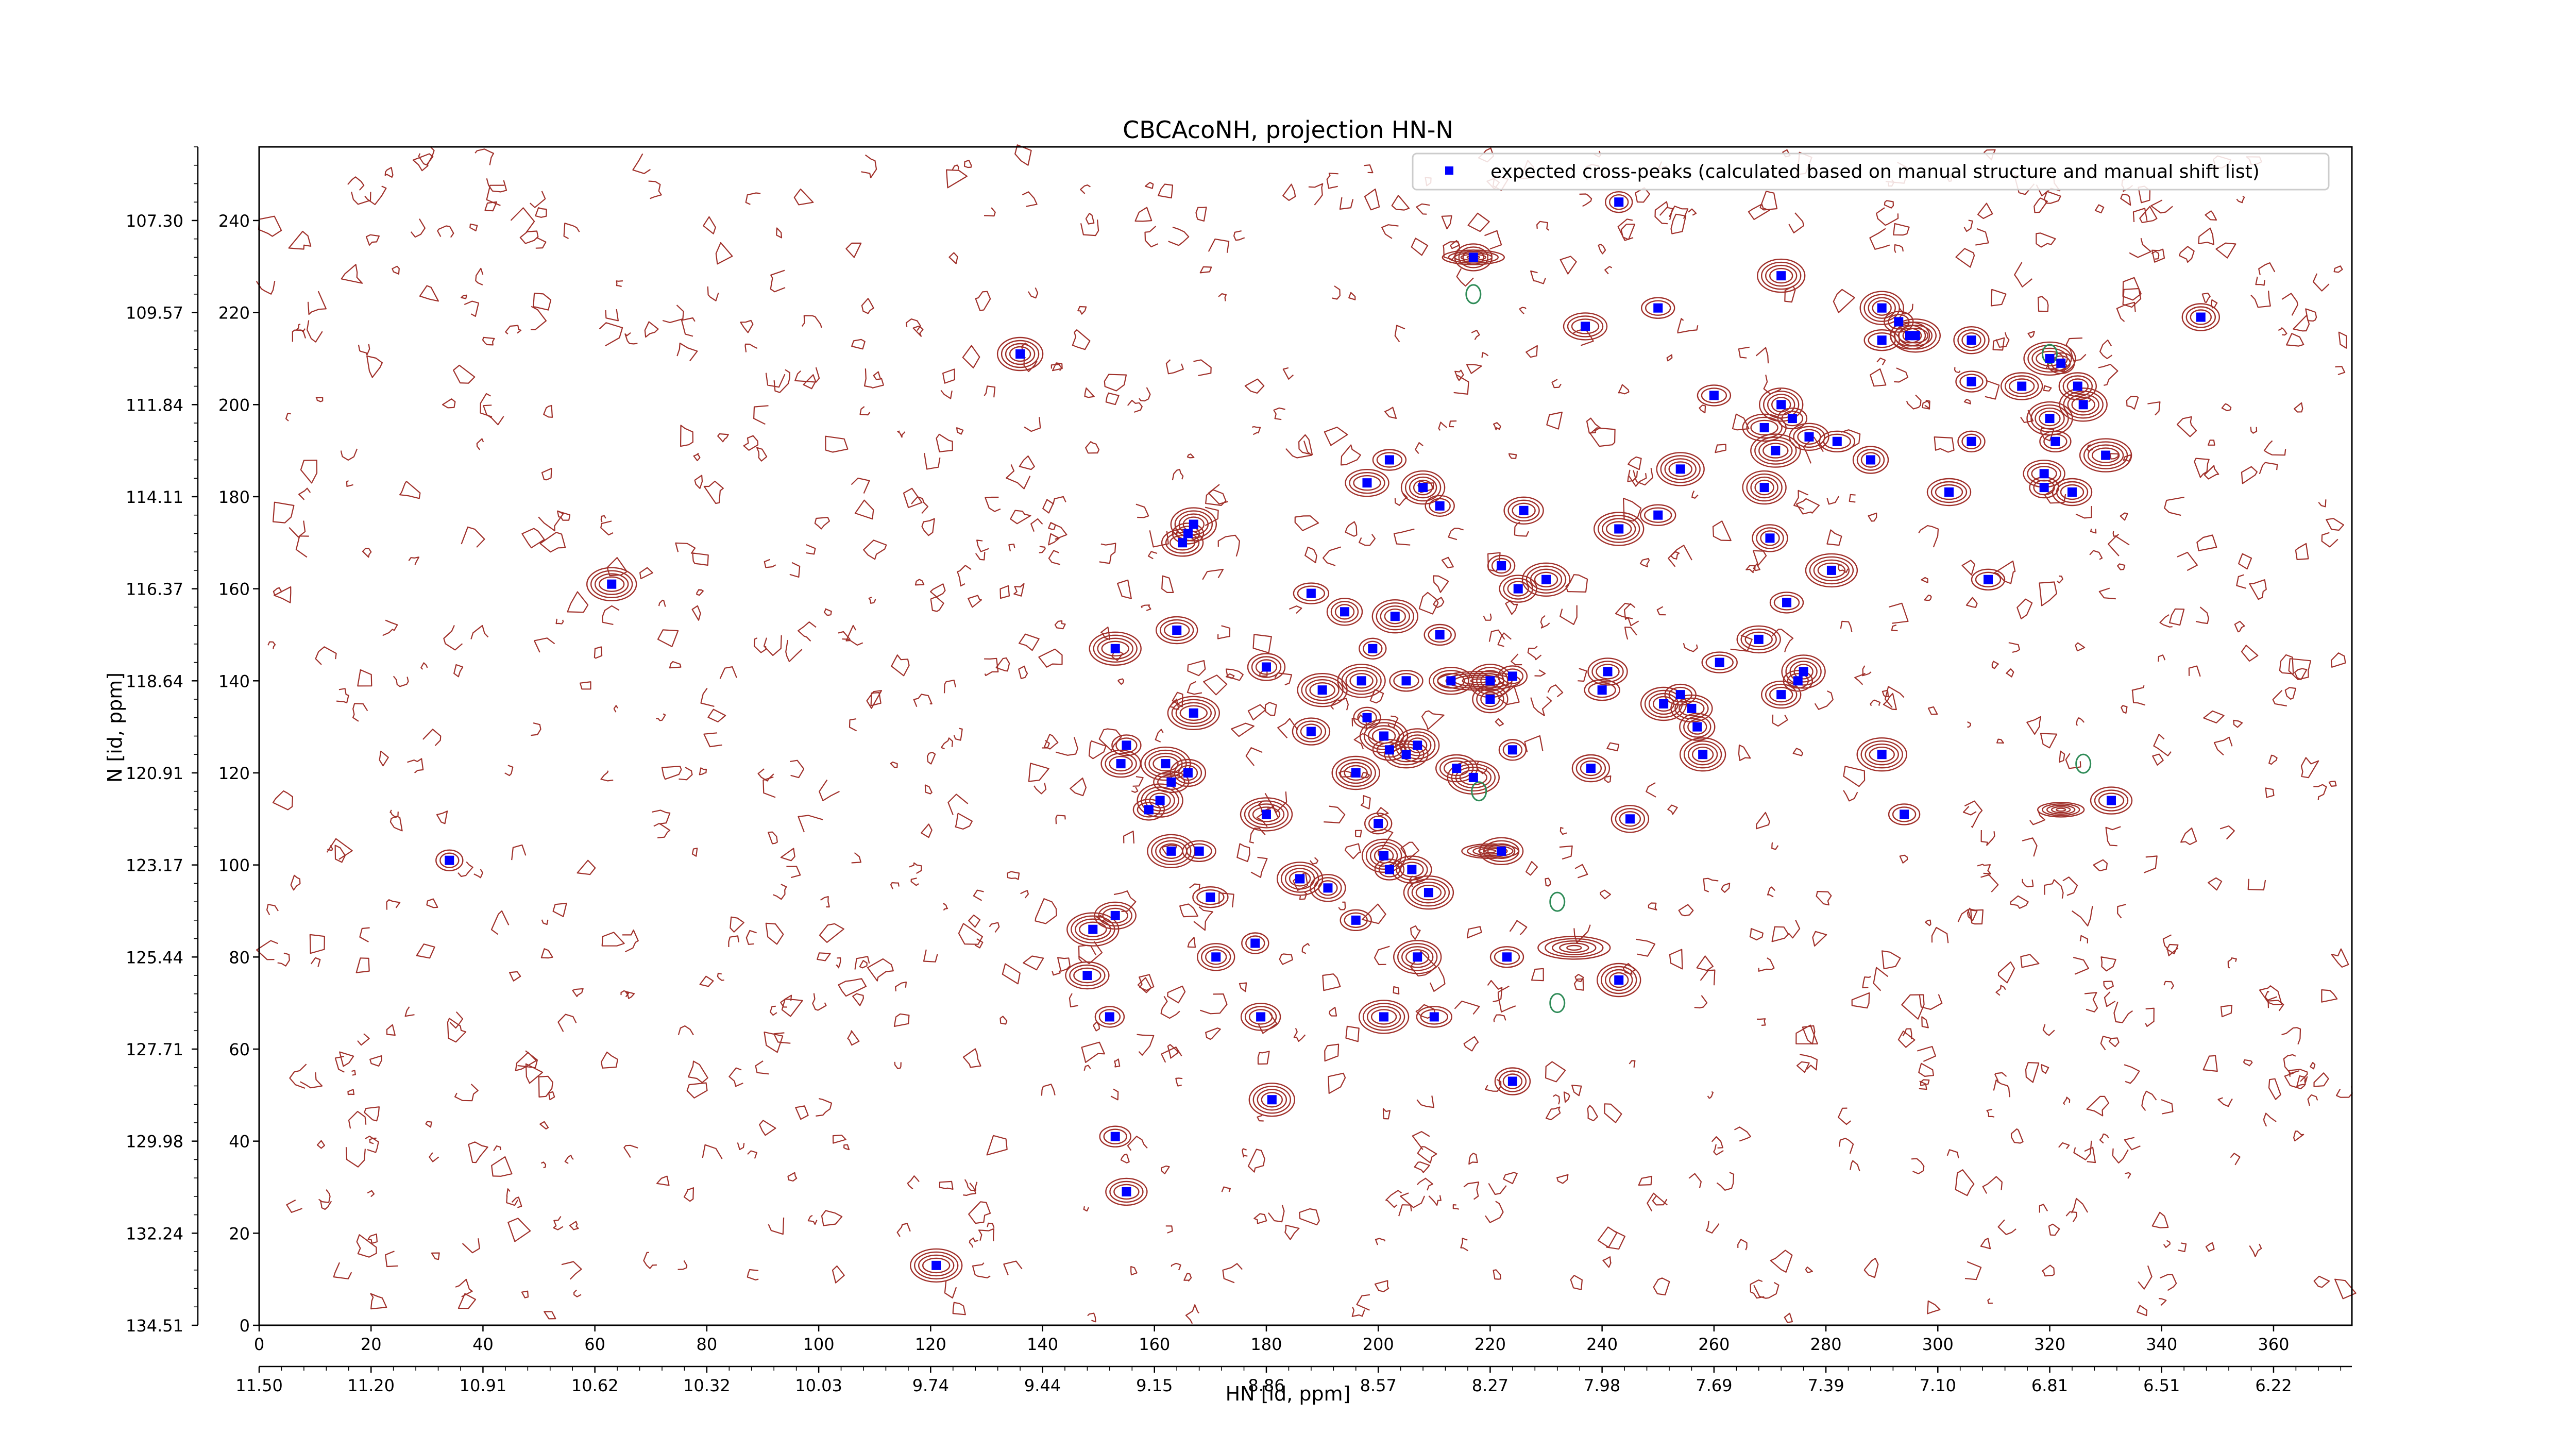 The width and height of the screenshot is (2576, 1451). Describe the element at coordinates (1602, 1344) in the screenshot. I see `x-tick-label: 240` at that location.